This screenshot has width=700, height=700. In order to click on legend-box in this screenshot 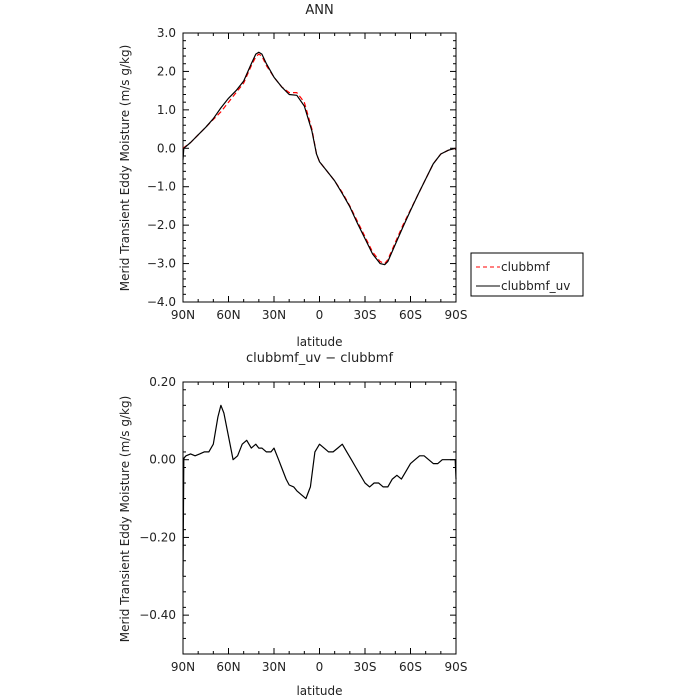, I will do `click(527, 274)`.